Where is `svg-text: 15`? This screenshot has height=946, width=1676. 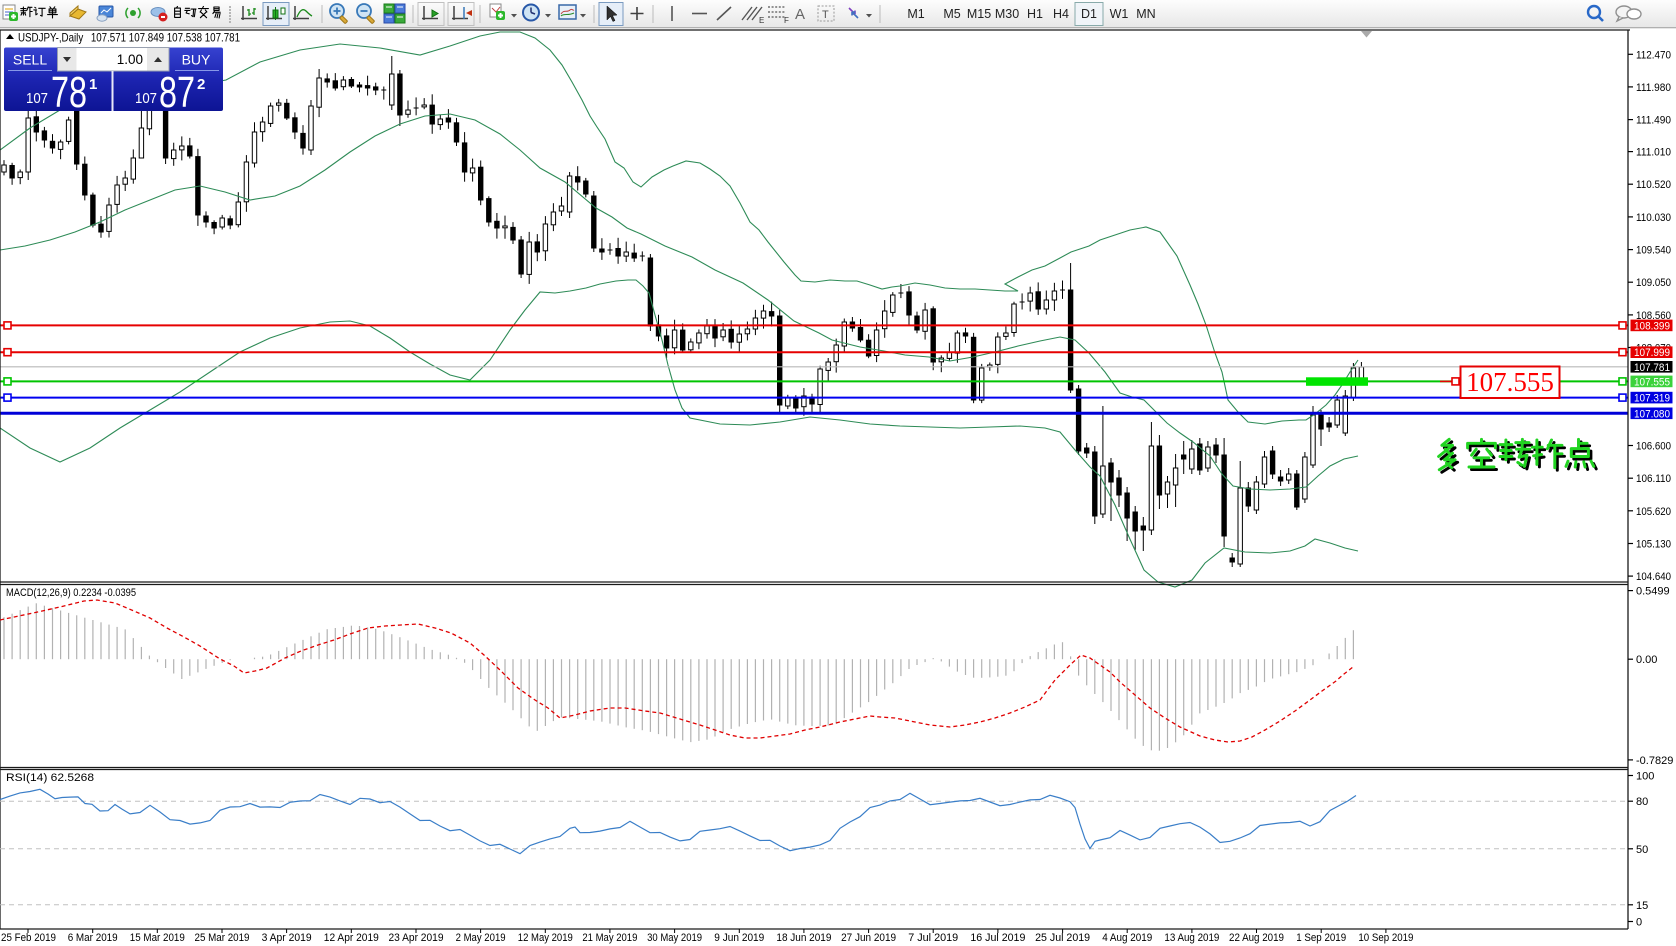
svg-text: 15 is located at coordinates (1642, 906).